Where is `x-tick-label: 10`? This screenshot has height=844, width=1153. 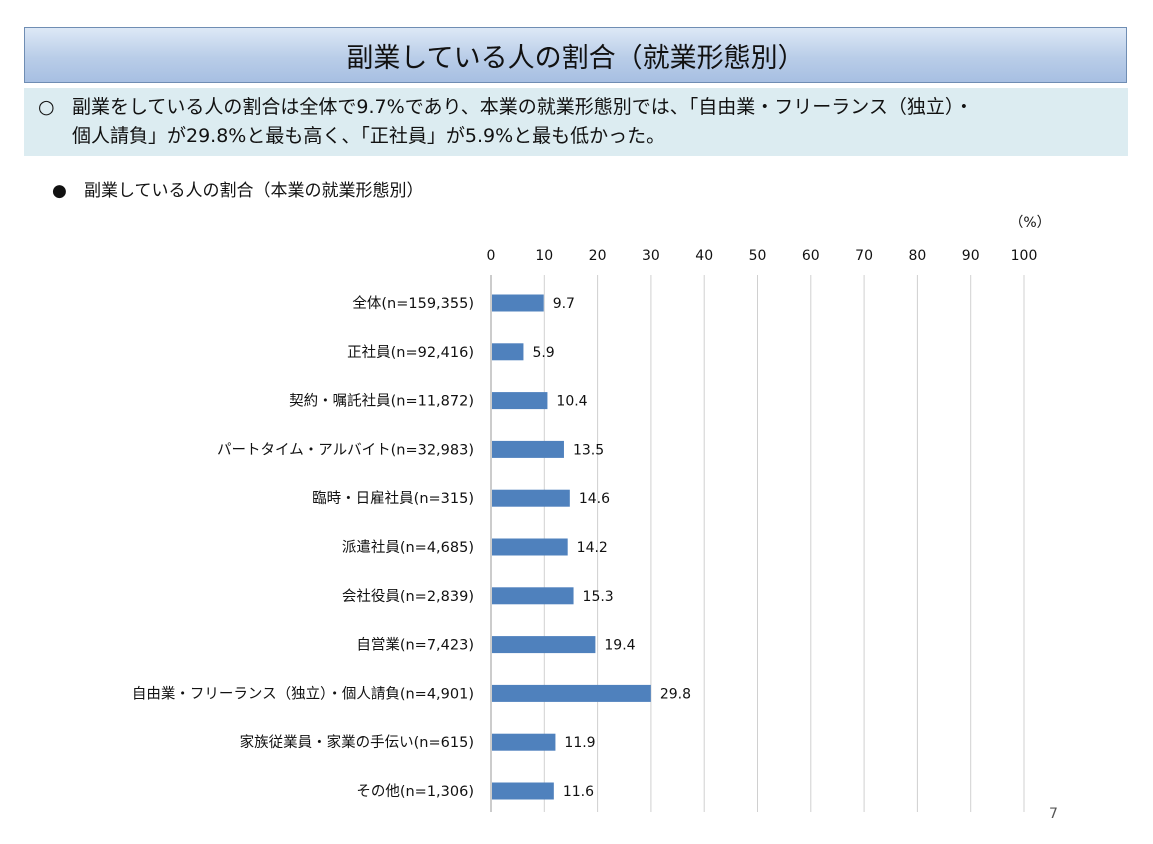
x-tick-label: 10 is located at coordinates (544, 256).